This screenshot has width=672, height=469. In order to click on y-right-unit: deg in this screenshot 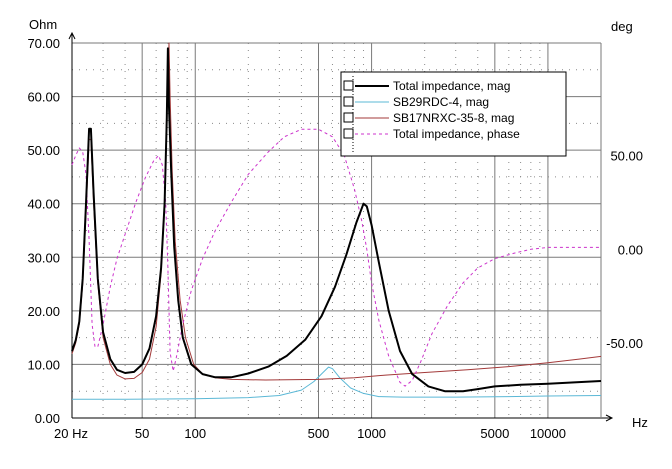, I will do `click(622, 26)`.